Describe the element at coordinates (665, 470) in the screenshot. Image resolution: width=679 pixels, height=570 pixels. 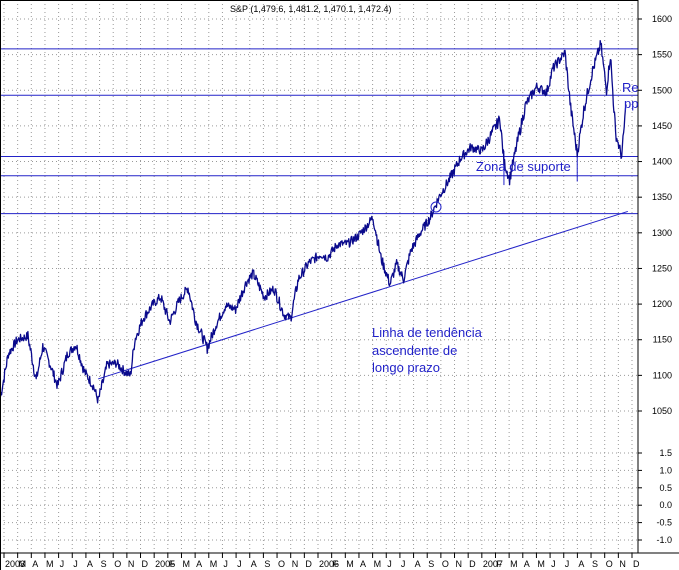
I see `y-tick-label-lower: 1.0` at that location.